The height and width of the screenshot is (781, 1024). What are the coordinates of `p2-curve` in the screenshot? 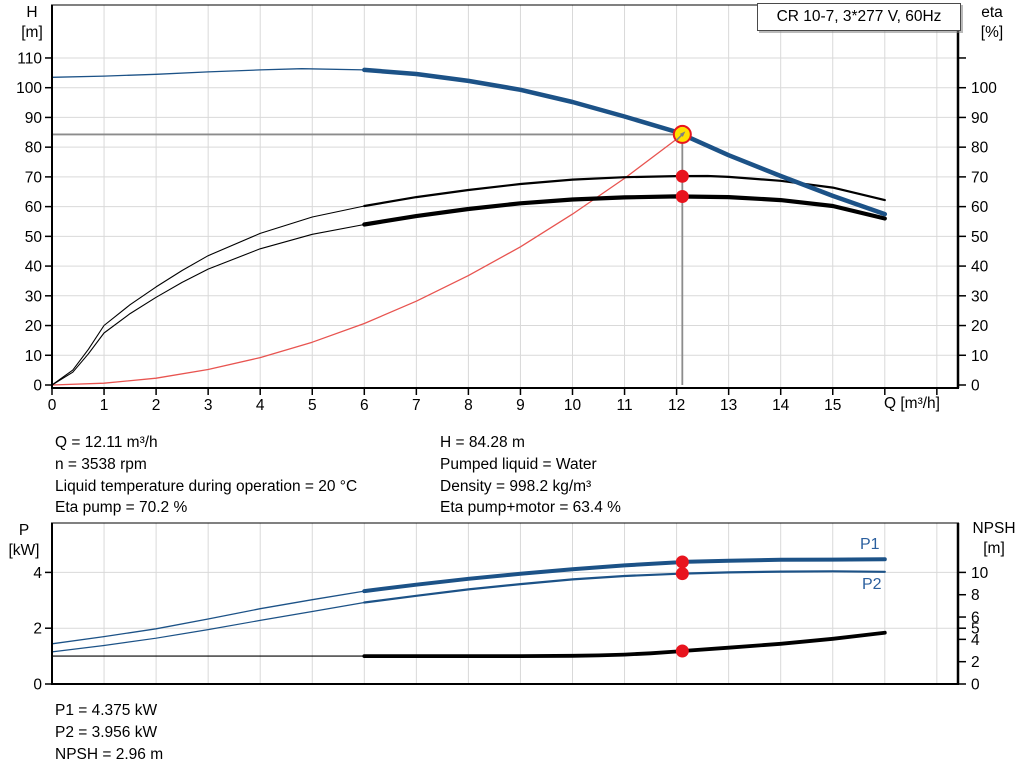 It's located at (468, 611).